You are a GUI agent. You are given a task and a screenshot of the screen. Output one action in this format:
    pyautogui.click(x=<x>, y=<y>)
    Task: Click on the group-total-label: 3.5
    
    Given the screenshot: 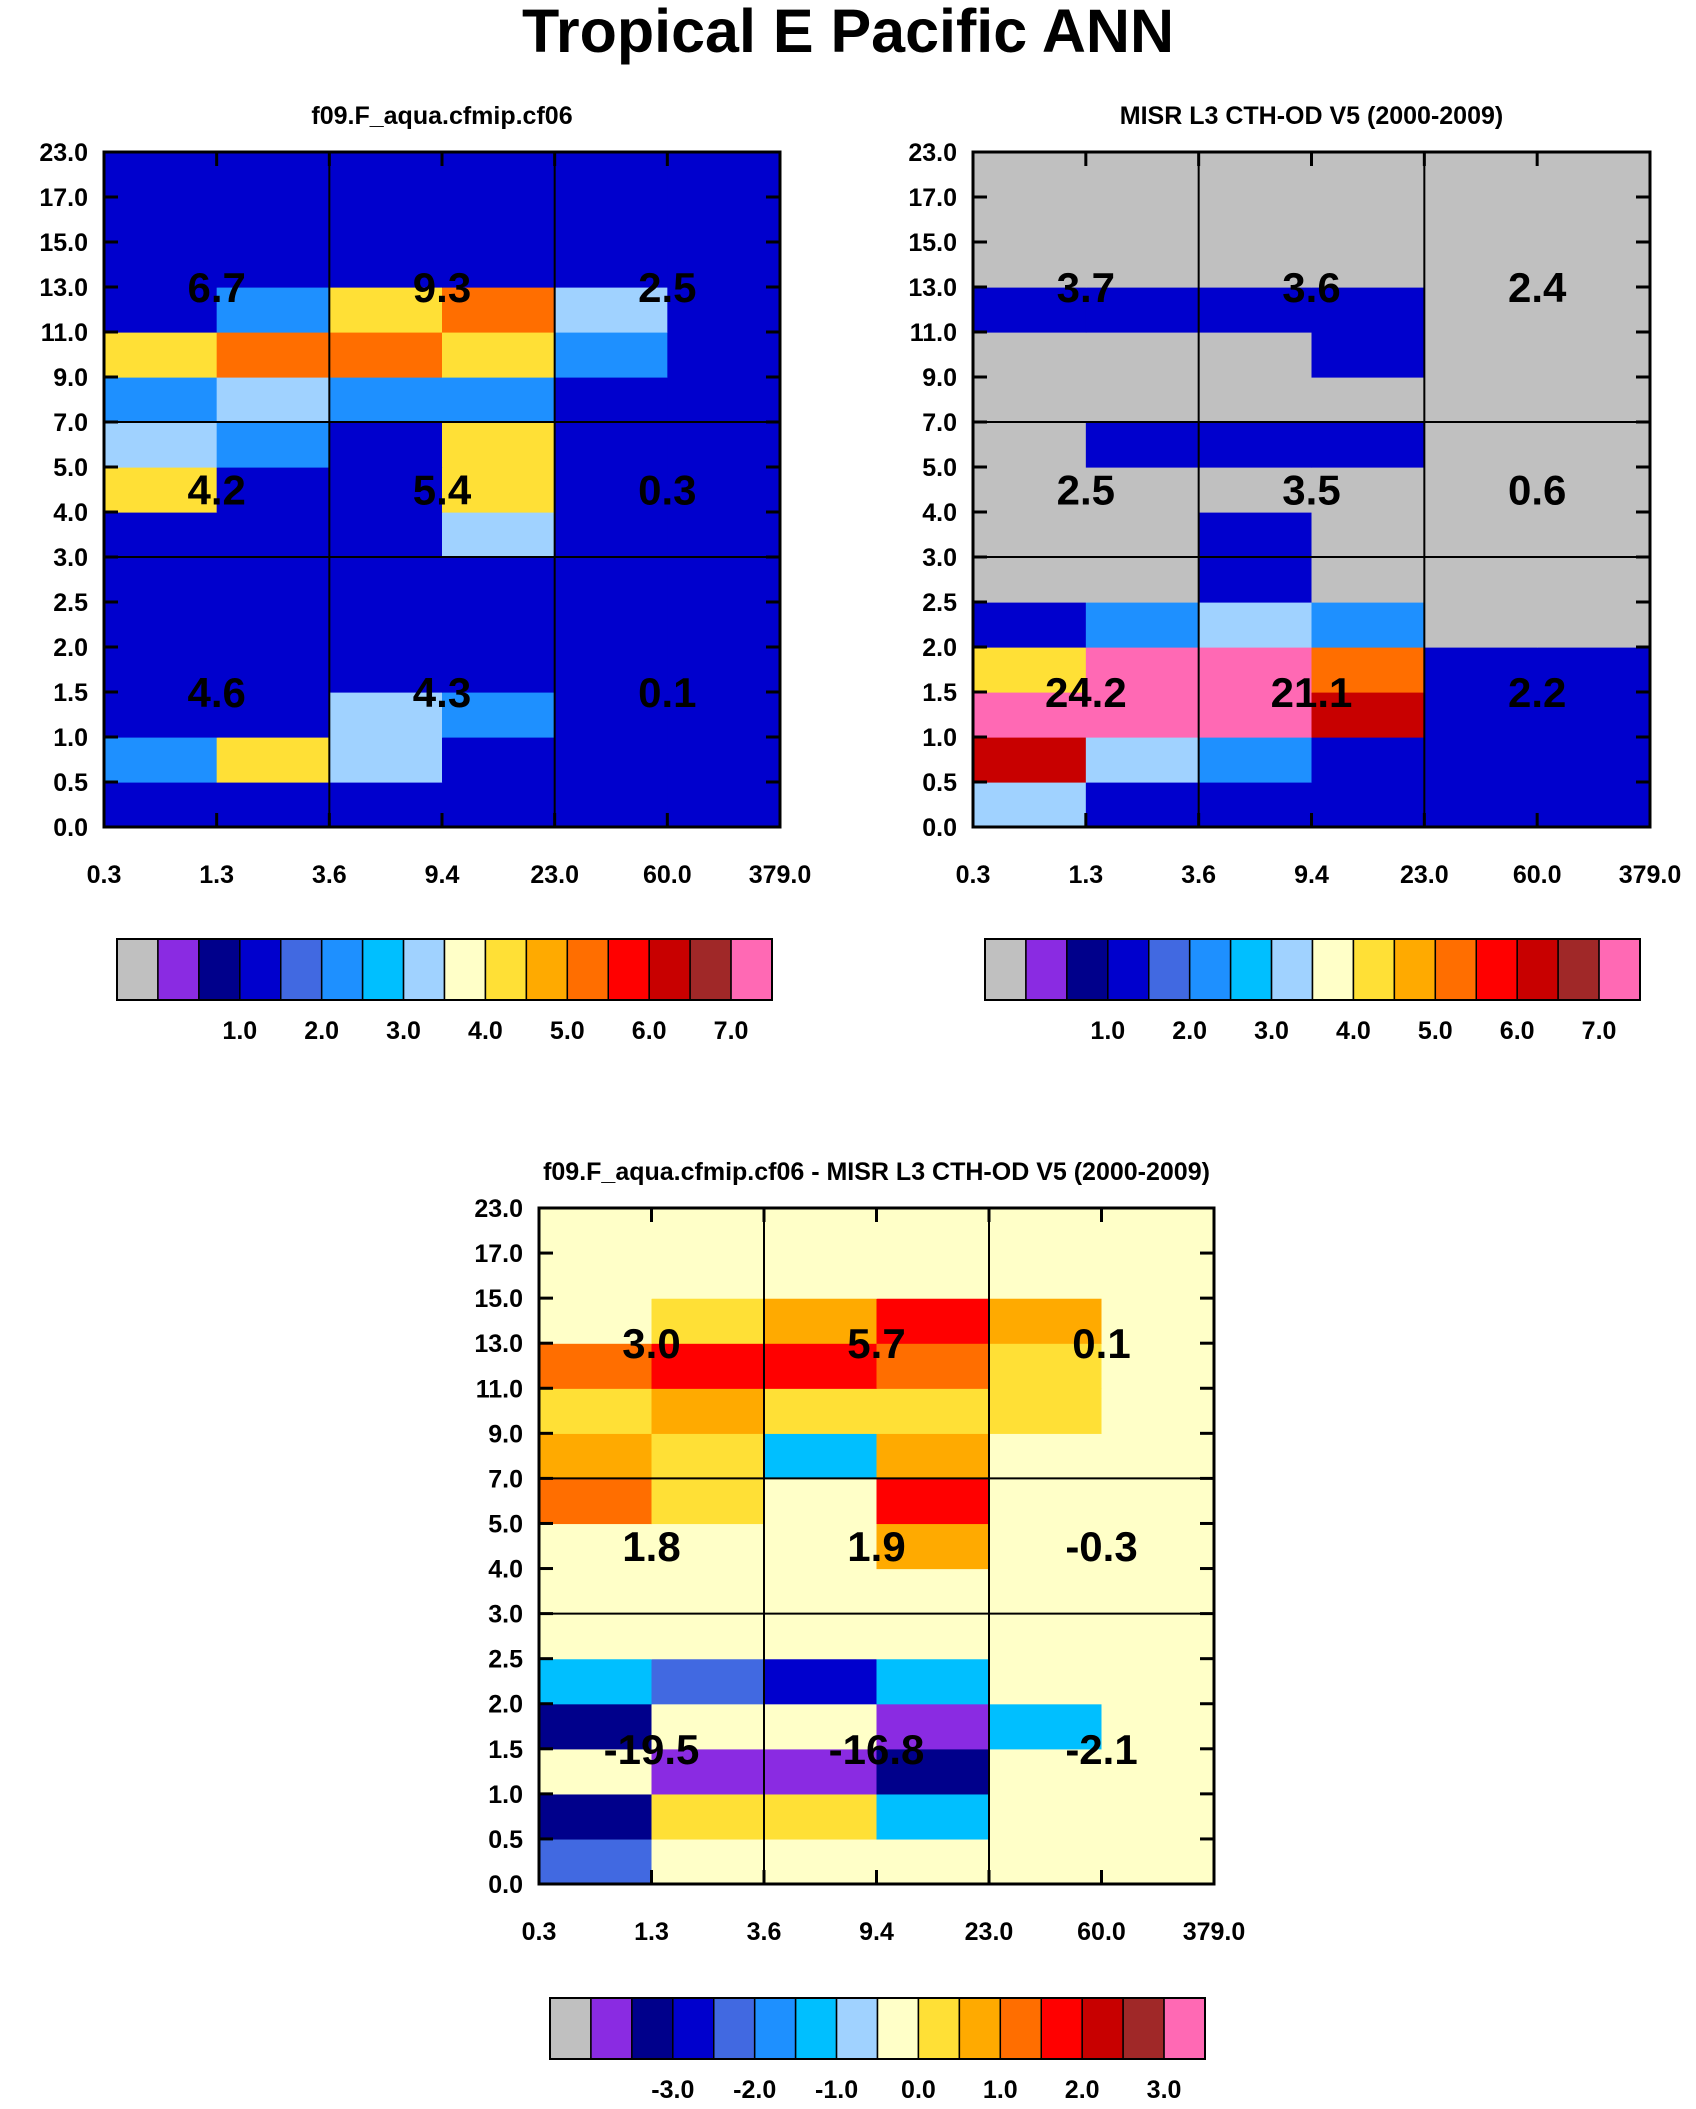 What is the action you would take?
    pyautogui.click(x=1311, y=490)
    